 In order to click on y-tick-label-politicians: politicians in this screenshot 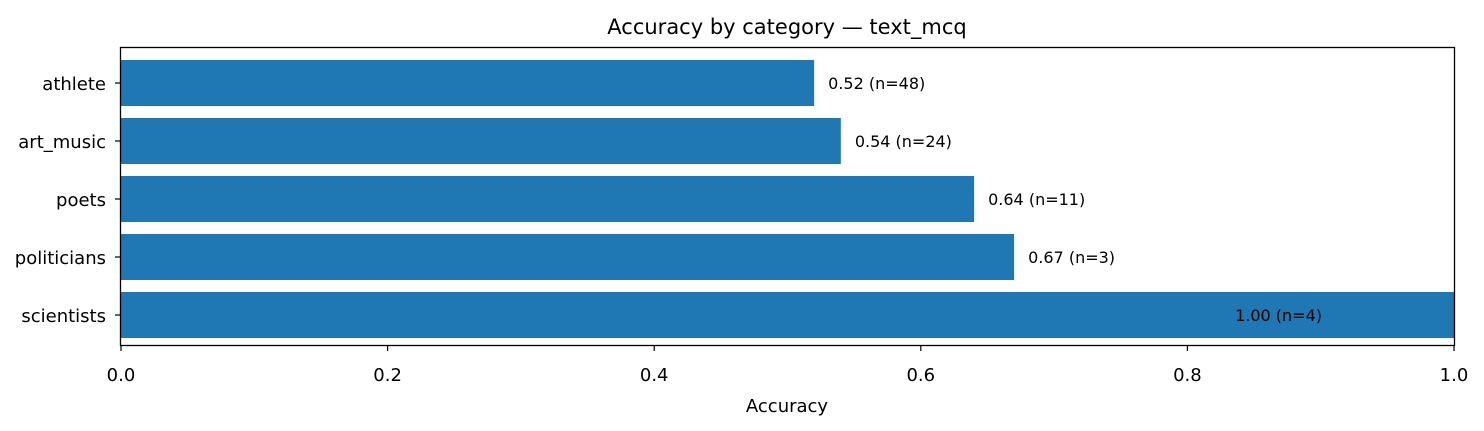, I will do `click(60, 258)`.